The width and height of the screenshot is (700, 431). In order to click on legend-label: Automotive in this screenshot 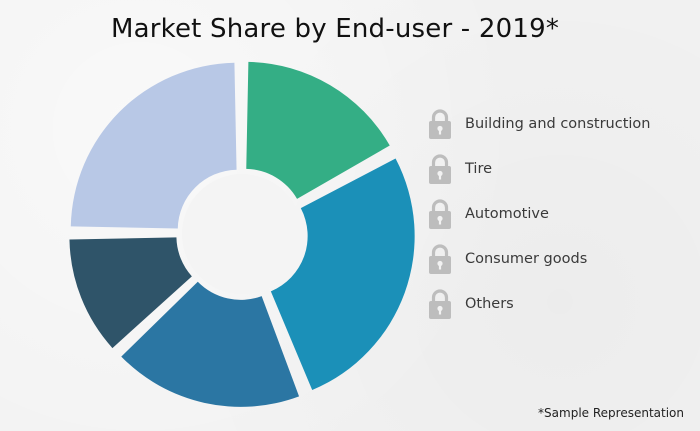, I will do `click(507, 213)`.